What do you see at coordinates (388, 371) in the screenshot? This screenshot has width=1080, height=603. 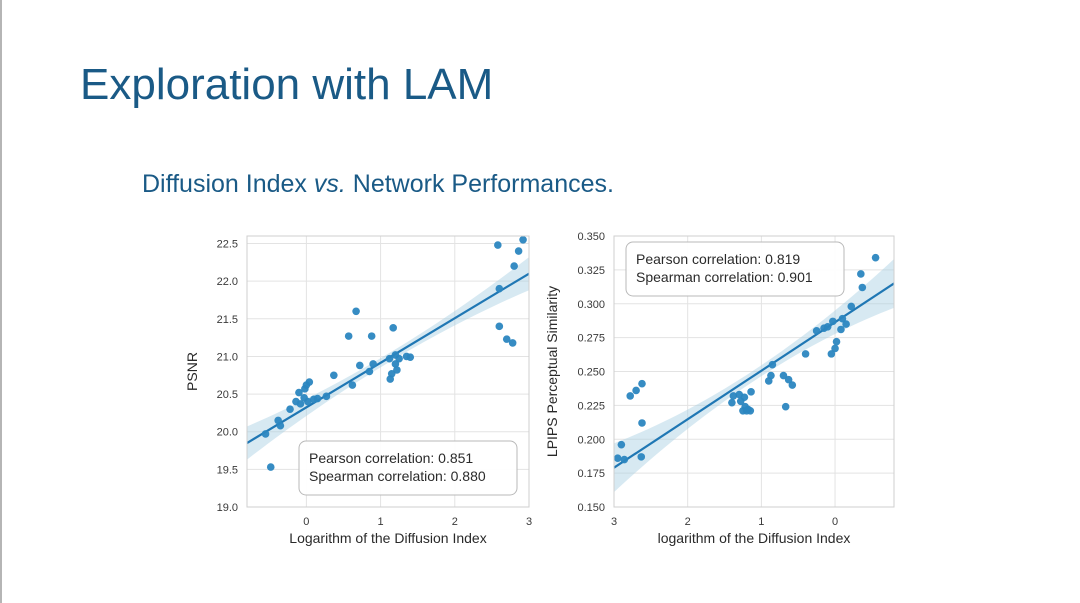 I see `plot-frame` at bounding box center [388, 371].